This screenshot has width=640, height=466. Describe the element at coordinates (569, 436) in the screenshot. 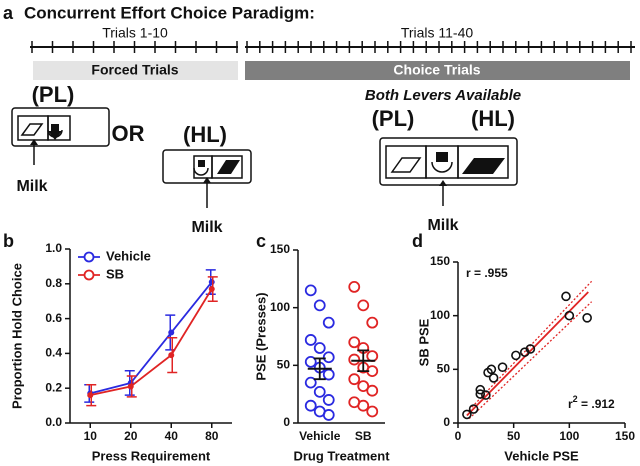

I see `x-tick-label: 100` at that location.